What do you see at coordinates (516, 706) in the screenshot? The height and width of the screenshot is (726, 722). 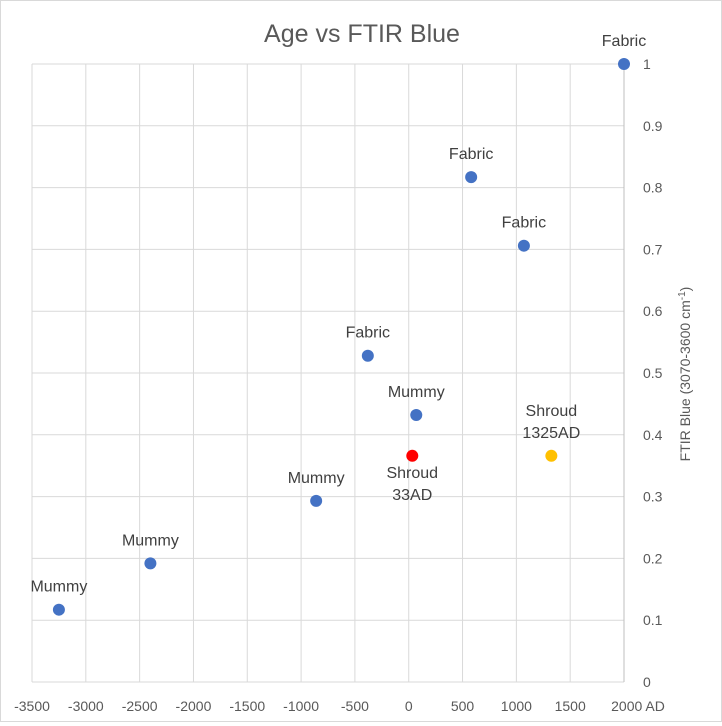 I see `x-tick-label: 1000` at bounding box center [516, 706].